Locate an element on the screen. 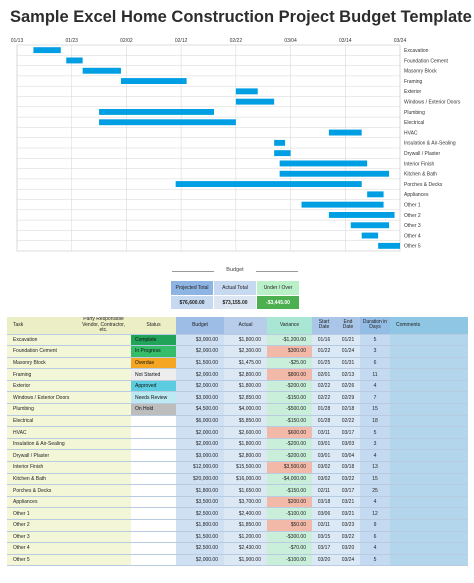 The width and height of the screenshot is (474, 583). status-cell: Approved is located at coordinates (153, 386).